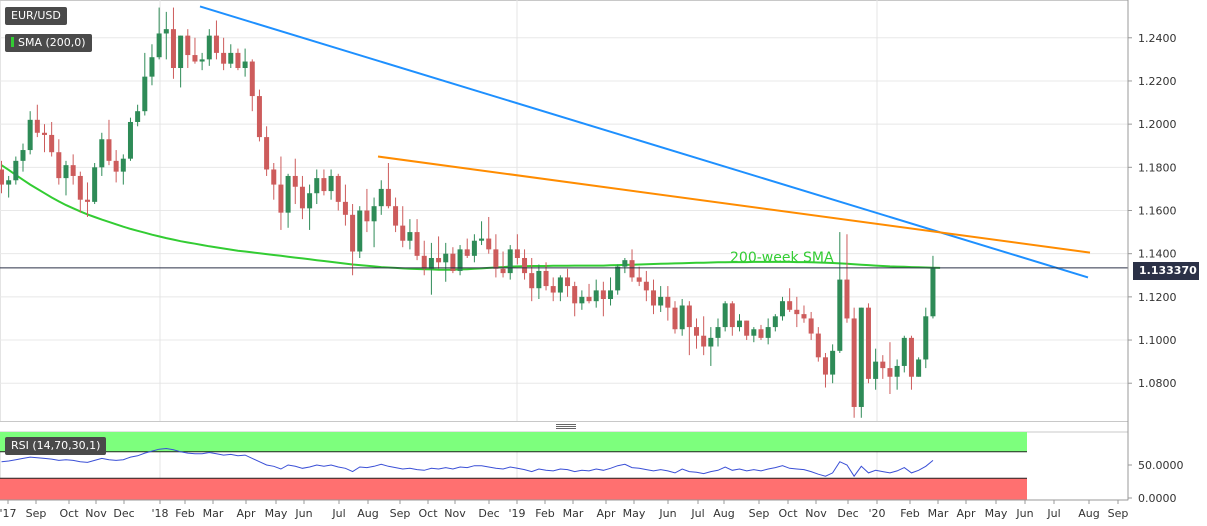 Image resolution: width=1207 pixels, height=526 pixels. What do you see at coordinates (467, 462) in the screenshot?
I see `rsi-line` at bounding box center [467, 462].